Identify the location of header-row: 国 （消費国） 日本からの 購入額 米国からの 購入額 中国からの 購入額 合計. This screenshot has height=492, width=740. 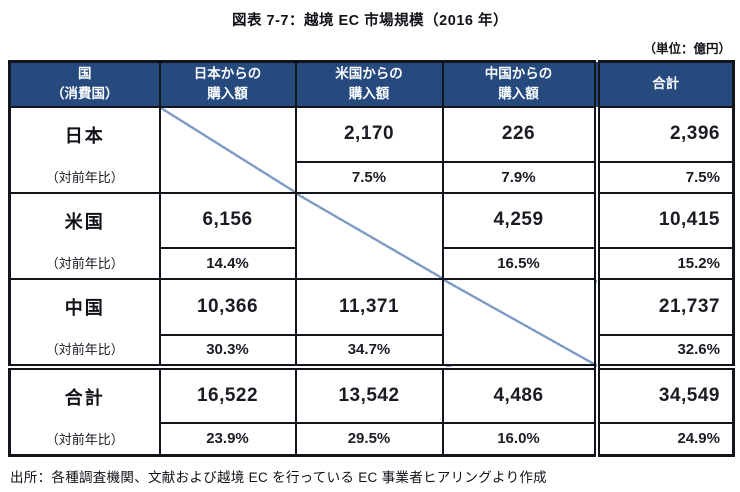
(371, 84).